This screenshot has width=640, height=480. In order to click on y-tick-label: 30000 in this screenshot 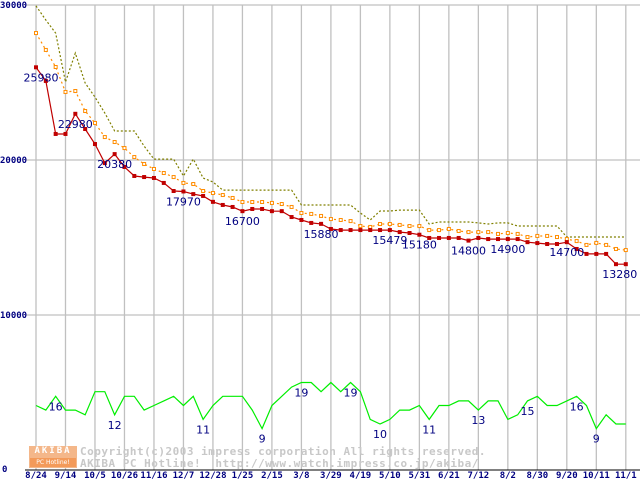, I will do `click(13, 6)`.